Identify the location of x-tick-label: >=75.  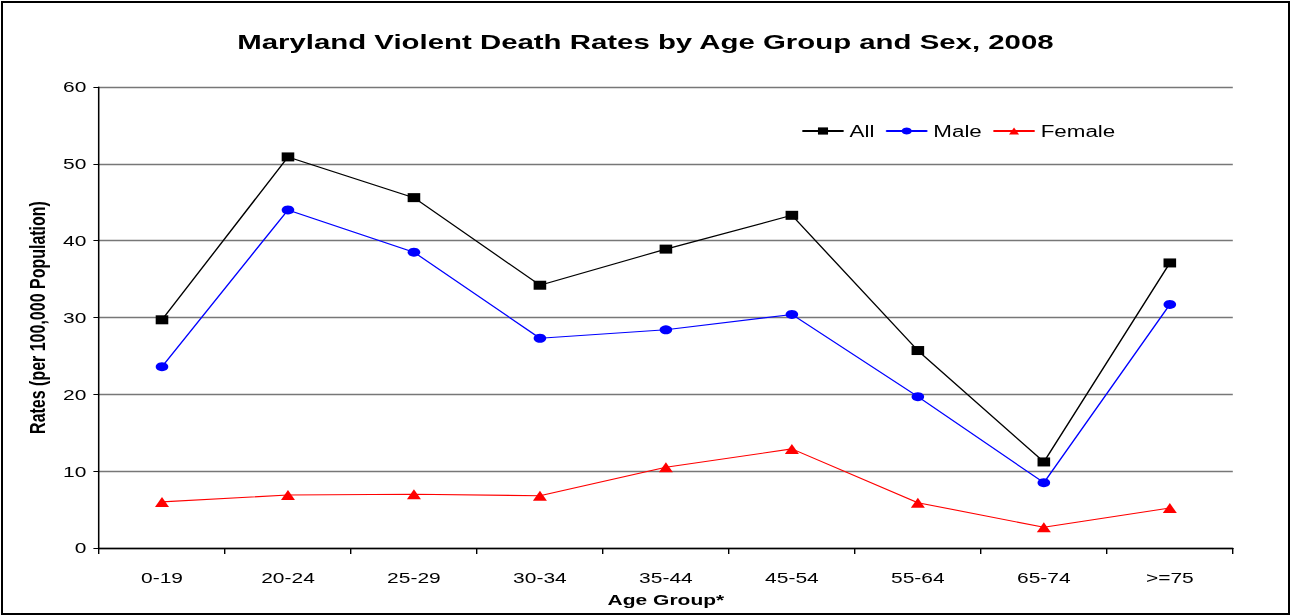
(1169, 577).